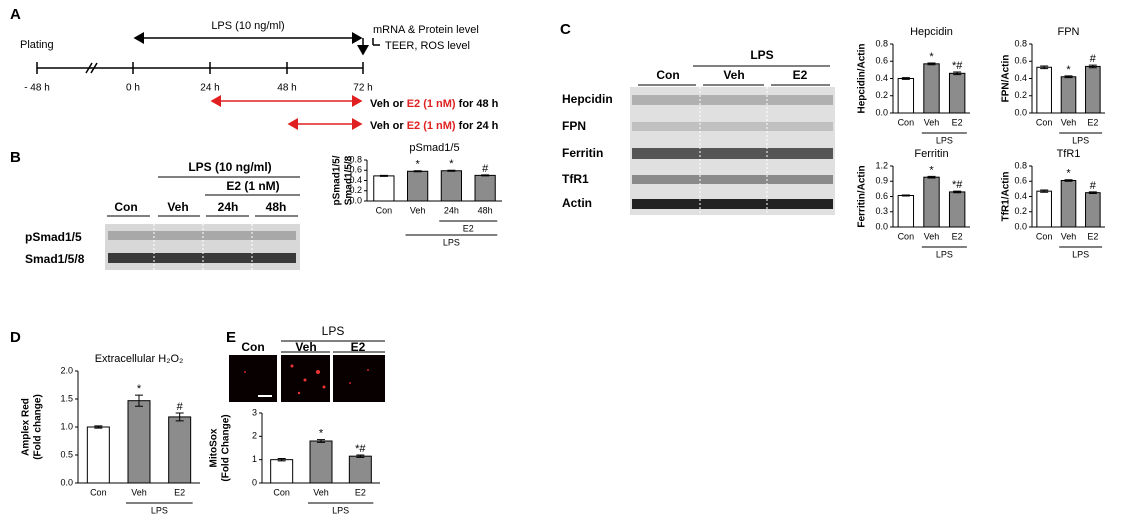  What do you see at coordinates (1020, 196) in the screenshot?
I see `y-tick-label: 0.4` at bounding box center [1020, 196].